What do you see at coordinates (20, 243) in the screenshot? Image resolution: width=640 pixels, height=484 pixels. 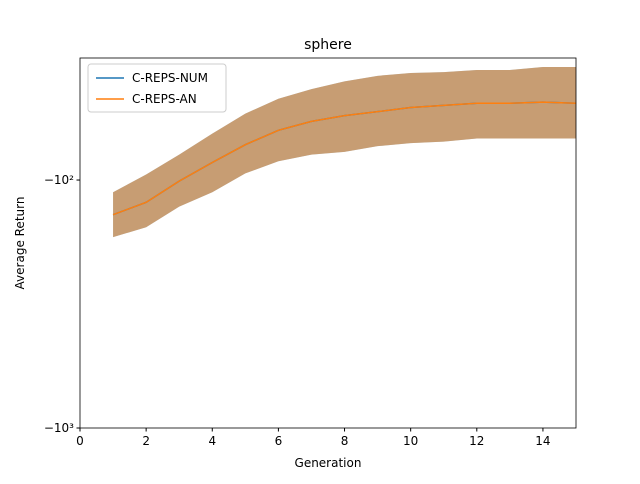 I see `y-axis-label: Average Return` at bounding box center [20, 243].